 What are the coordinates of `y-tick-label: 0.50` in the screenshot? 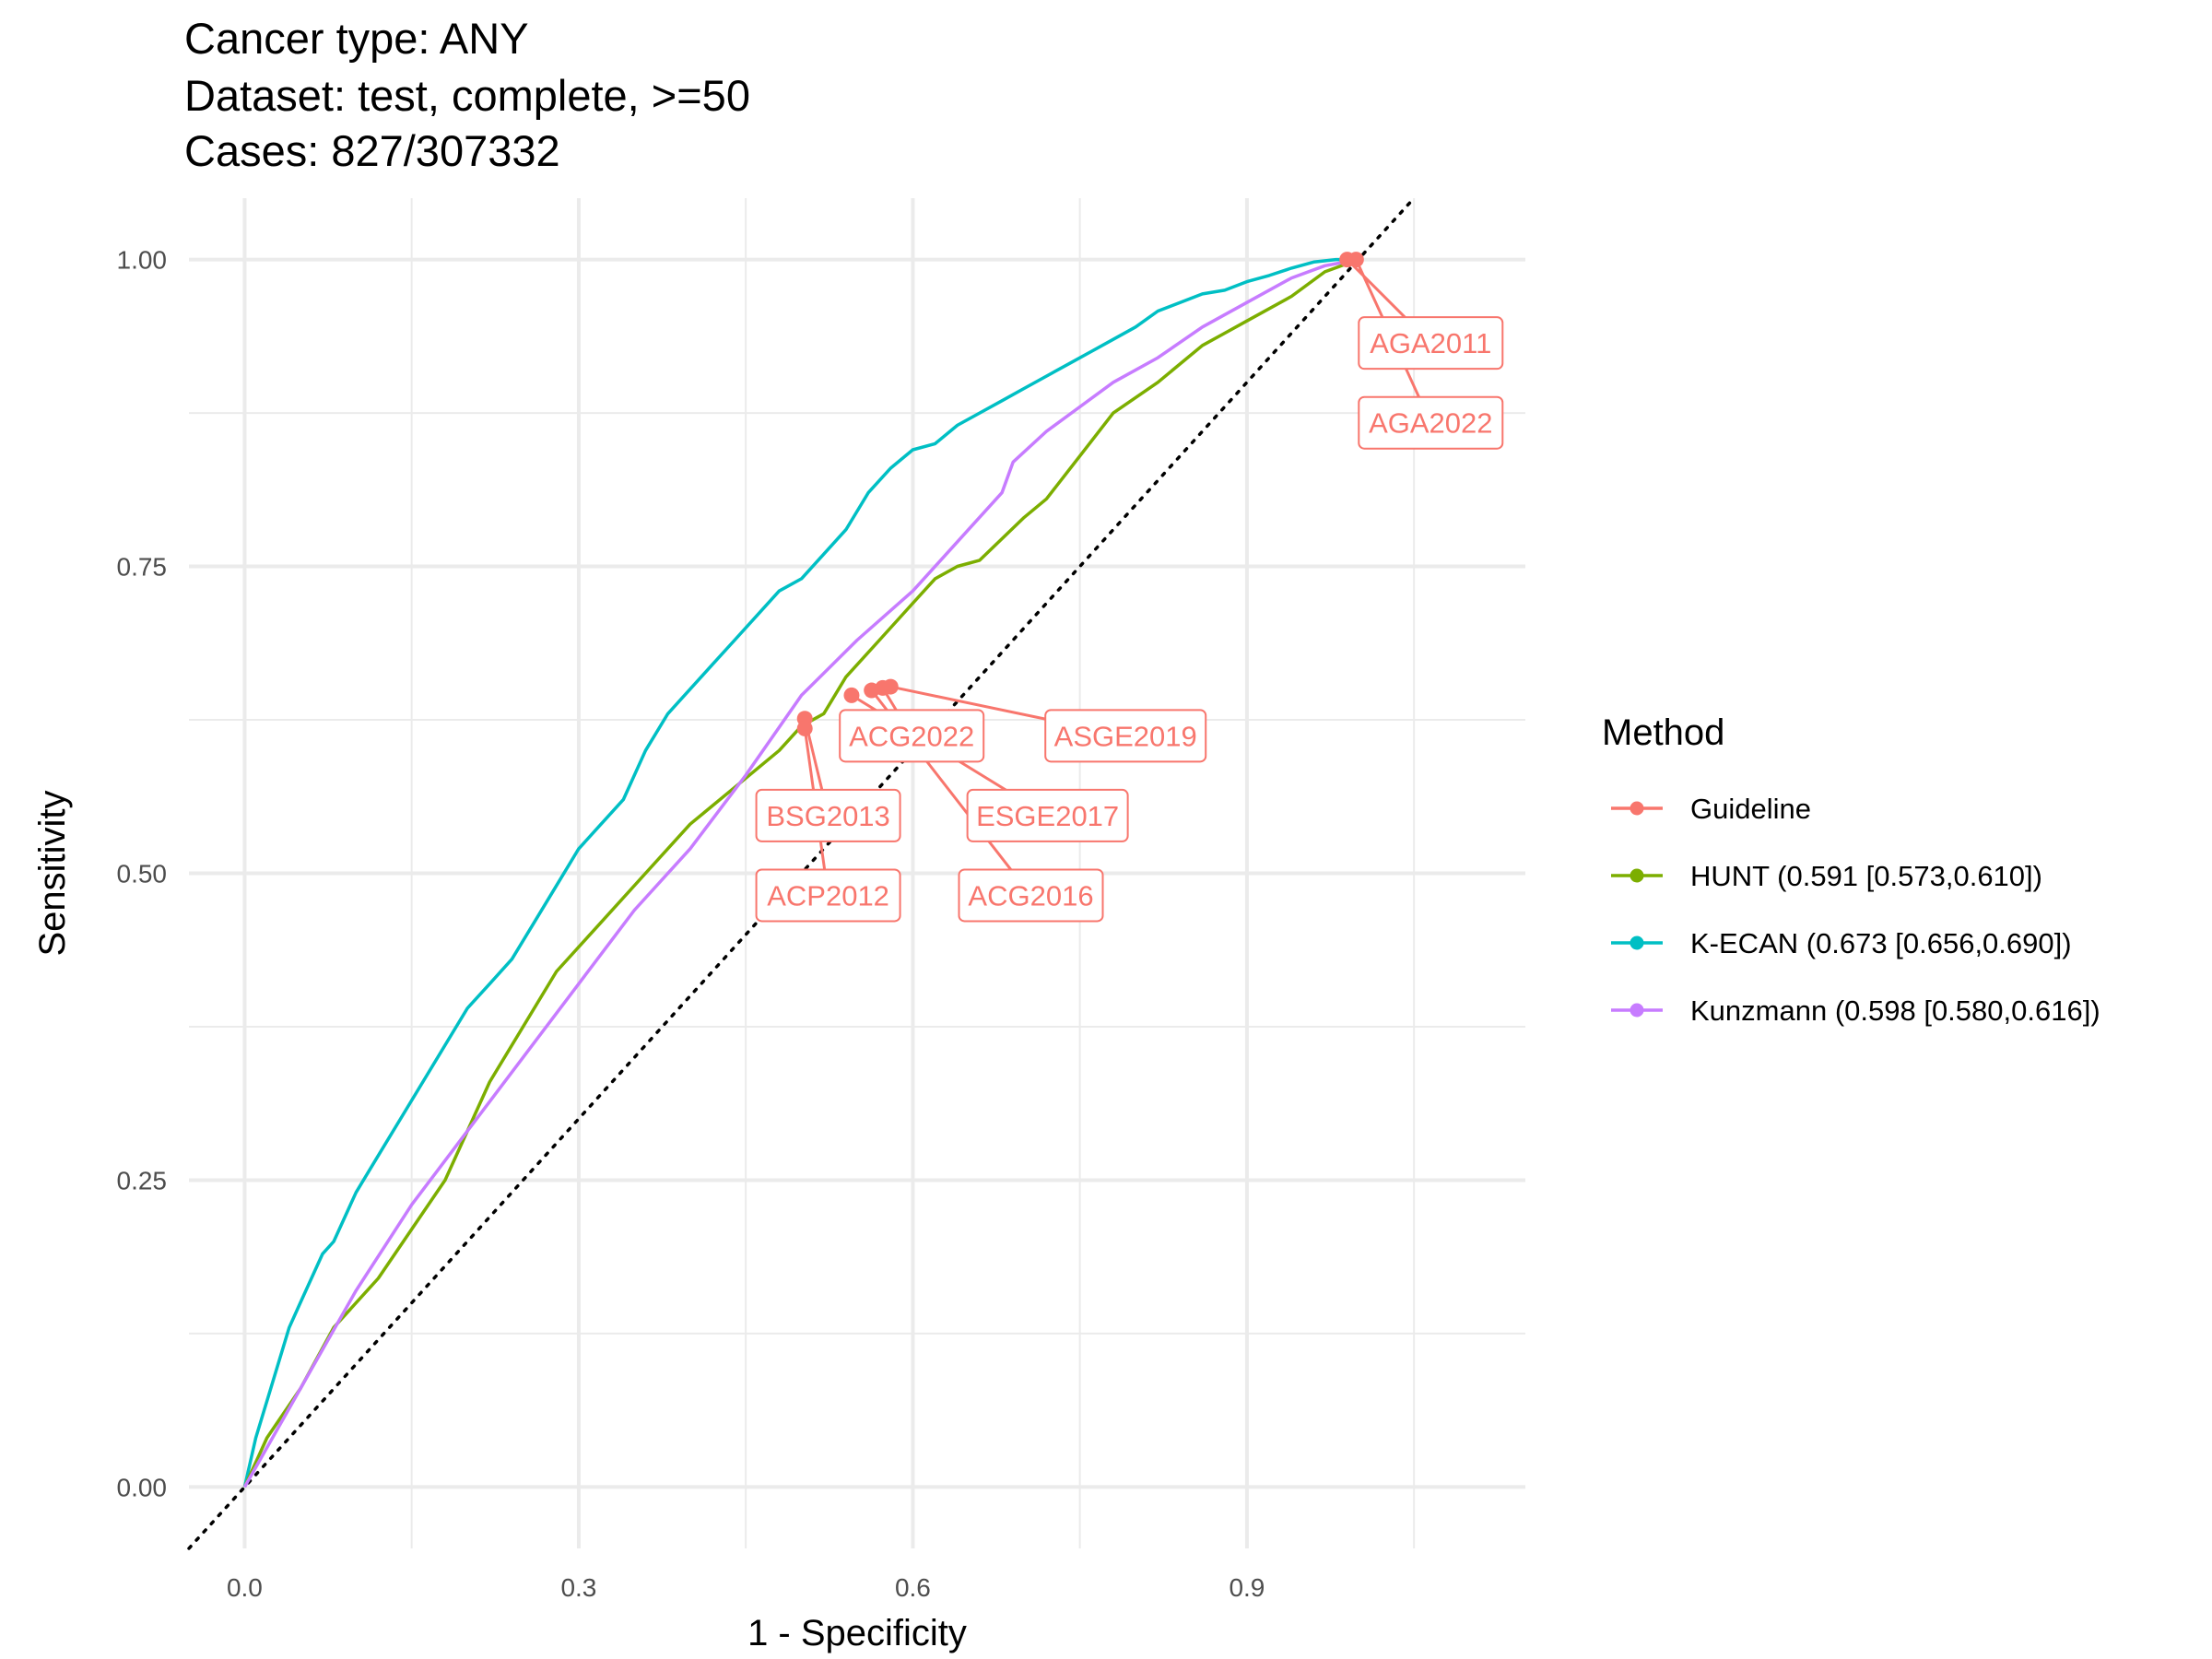 It's located at (142, 874).